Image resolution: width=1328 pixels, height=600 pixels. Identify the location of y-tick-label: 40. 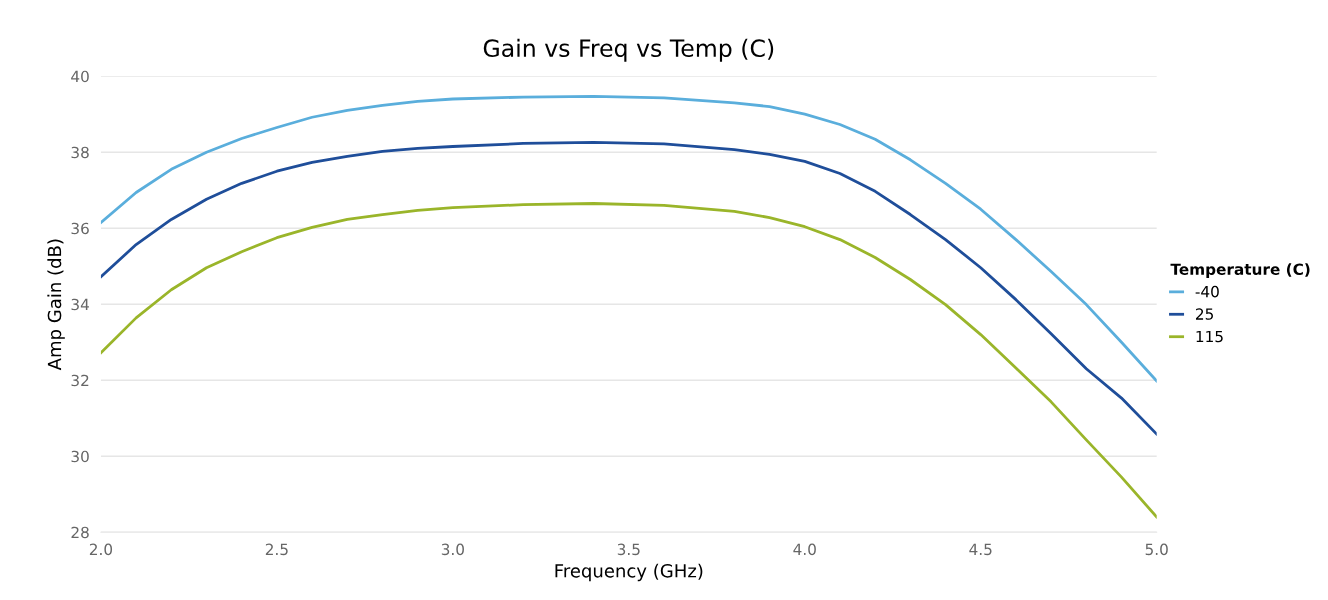
(80, 76).